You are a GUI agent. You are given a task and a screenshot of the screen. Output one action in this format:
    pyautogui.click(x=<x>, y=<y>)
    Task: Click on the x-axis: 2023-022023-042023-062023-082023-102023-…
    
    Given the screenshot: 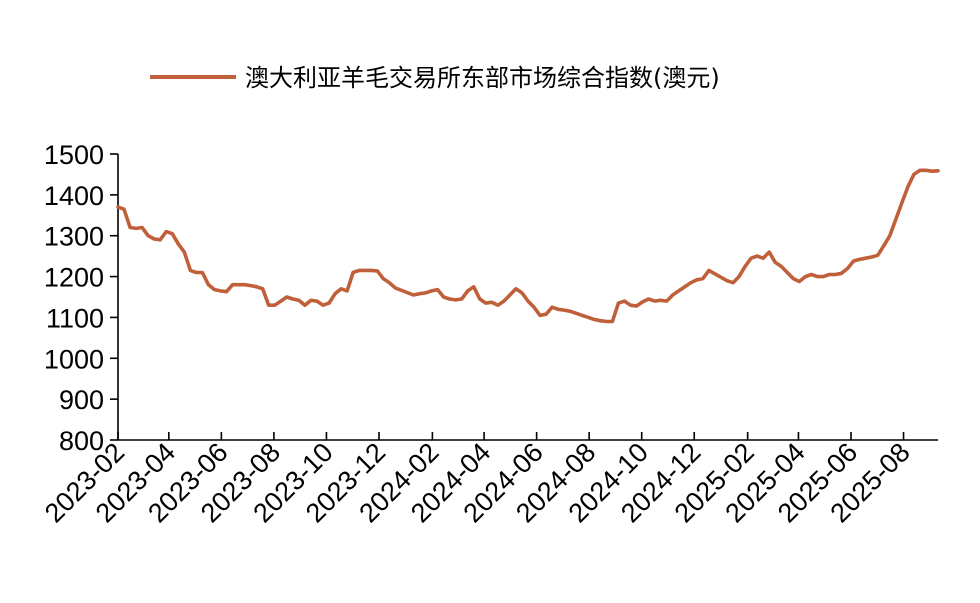 What is the action you would take?
    pyautogui.click(x=488, y=480)
    